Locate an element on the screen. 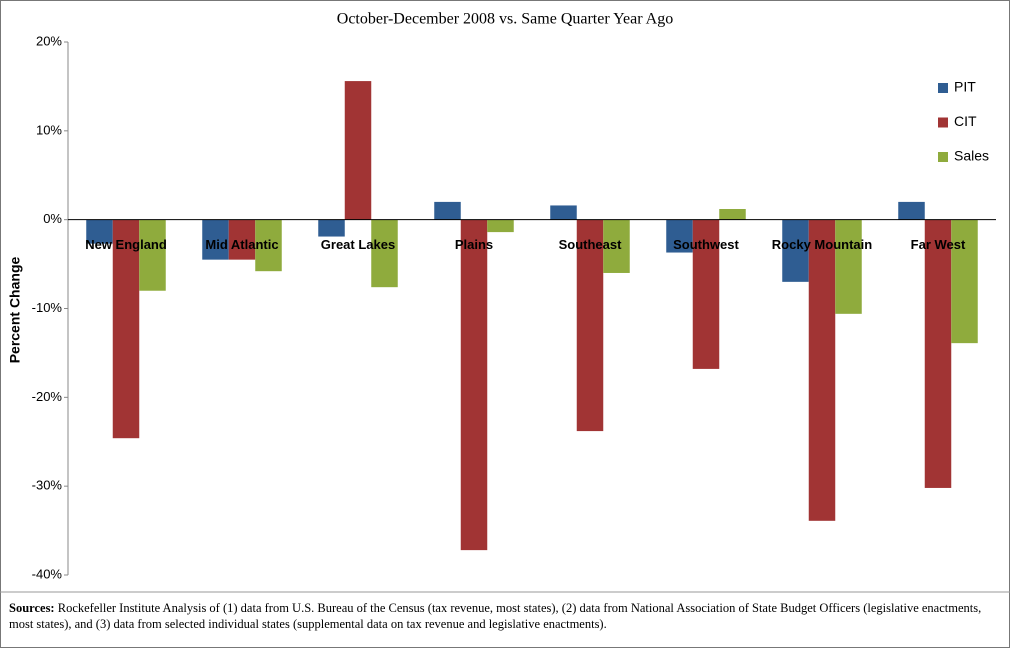 Image resolution: width=1011 pixels, height=672 pixels. x-tick-label: Mid Atlantic is located at coordinates (241, 244).